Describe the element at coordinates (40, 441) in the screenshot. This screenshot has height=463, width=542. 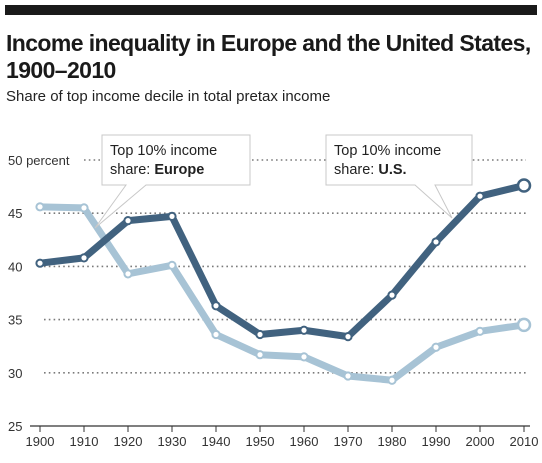
I see `x-tick-label-1900: 1900` at that location.